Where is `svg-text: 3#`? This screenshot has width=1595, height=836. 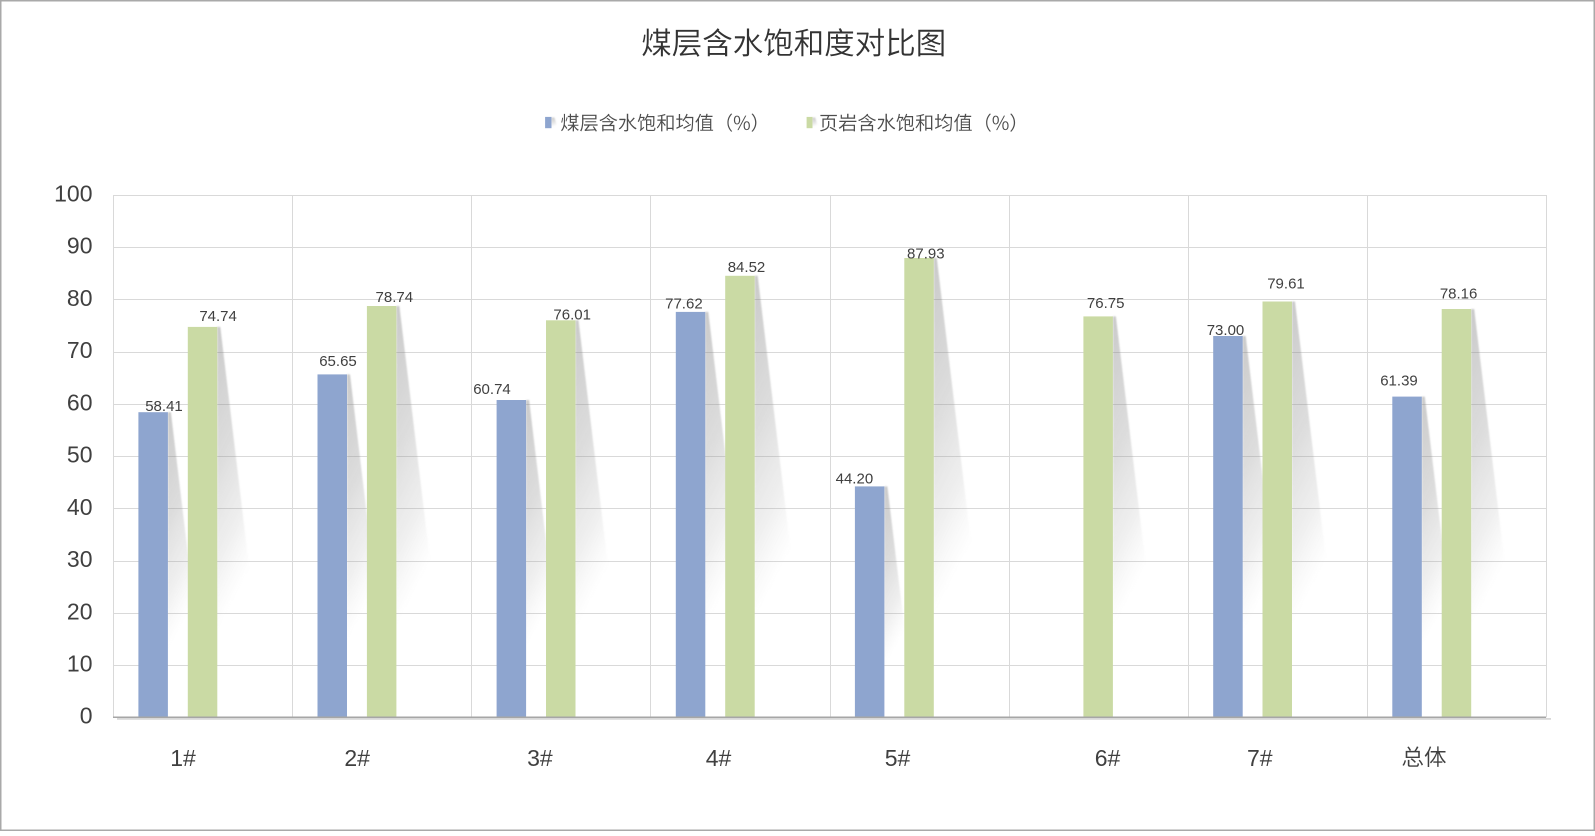
svg-text: 3# is located at coordinates (540, 758).